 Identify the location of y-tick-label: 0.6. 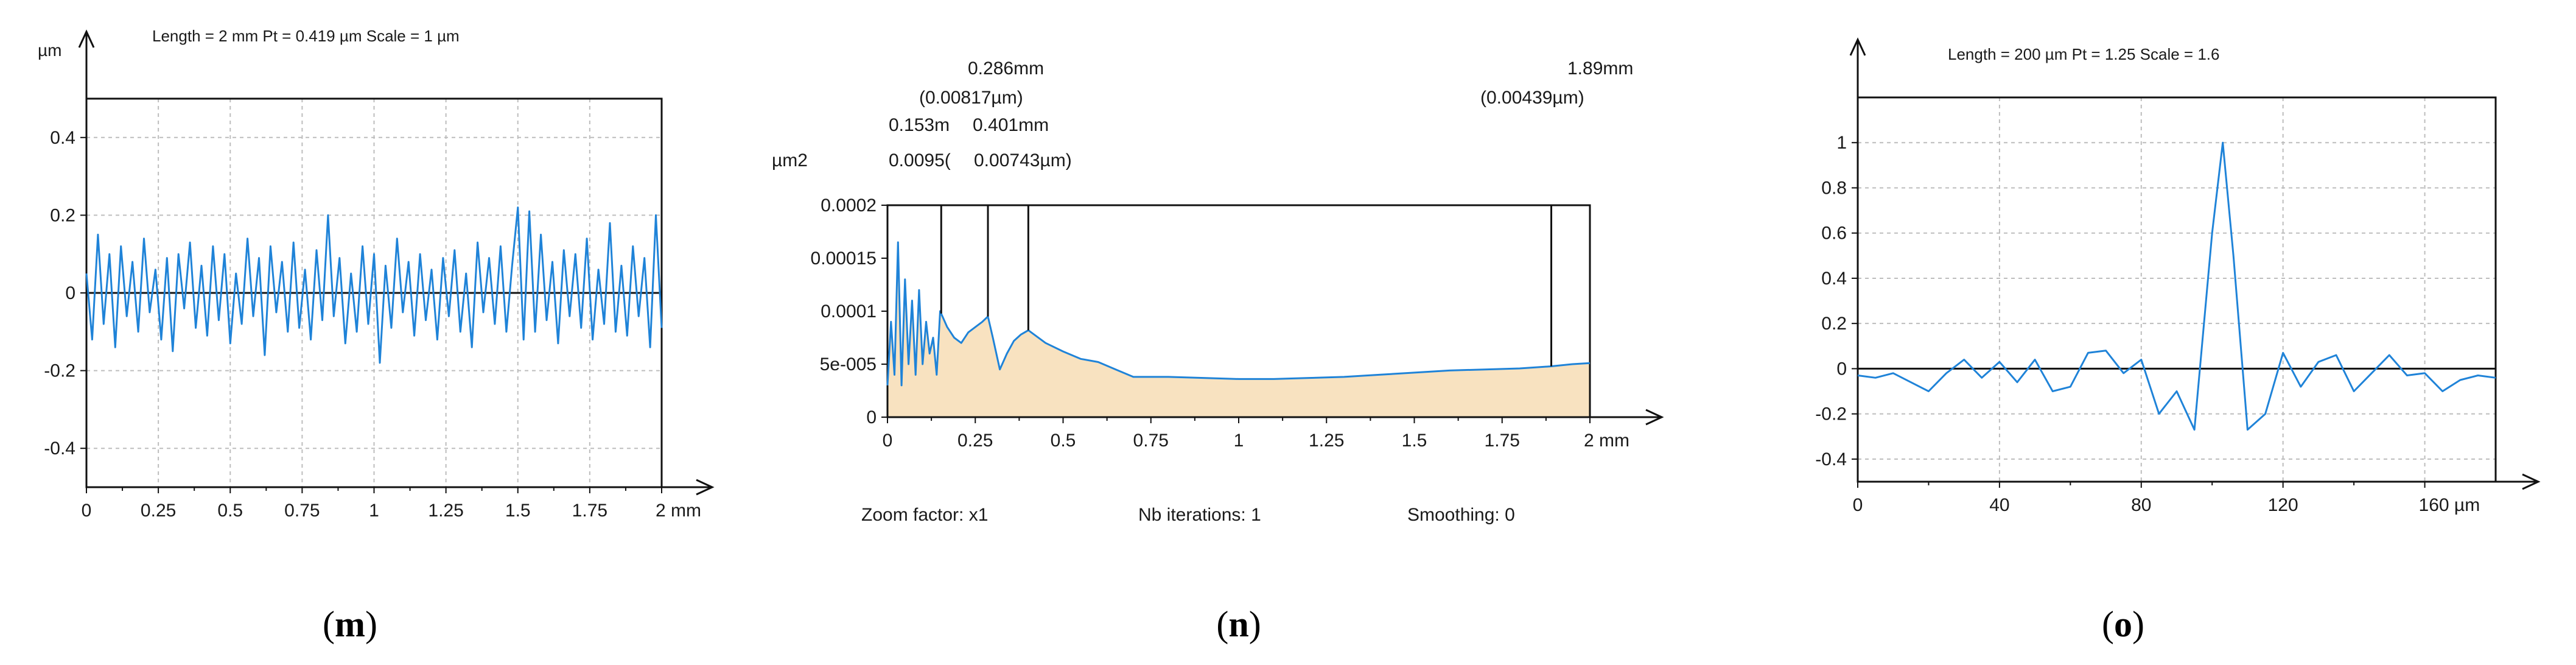
(1834, 233).